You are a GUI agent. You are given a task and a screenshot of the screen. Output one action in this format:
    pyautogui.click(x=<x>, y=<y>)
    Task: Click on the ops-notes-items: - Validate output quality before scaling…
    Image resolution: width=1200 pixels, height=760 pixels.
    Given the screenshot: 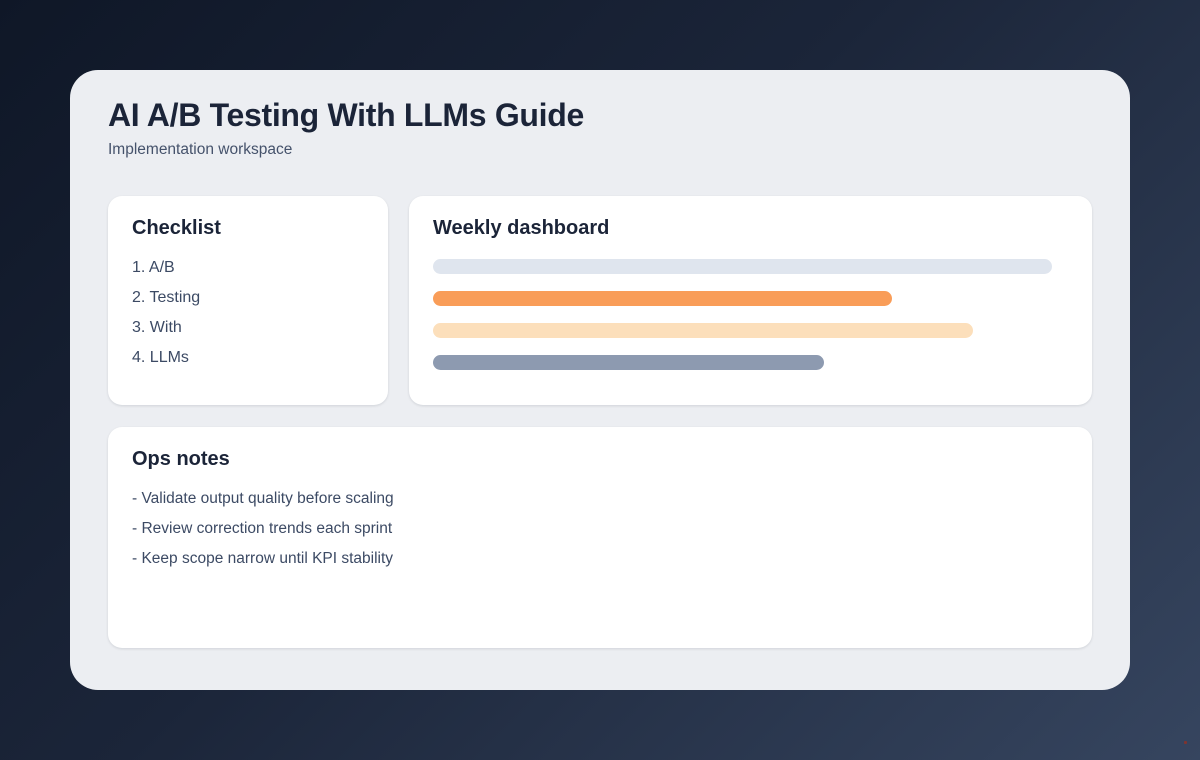 What is the action you would take?
    pyautogui.click(x=600, y=529)
    